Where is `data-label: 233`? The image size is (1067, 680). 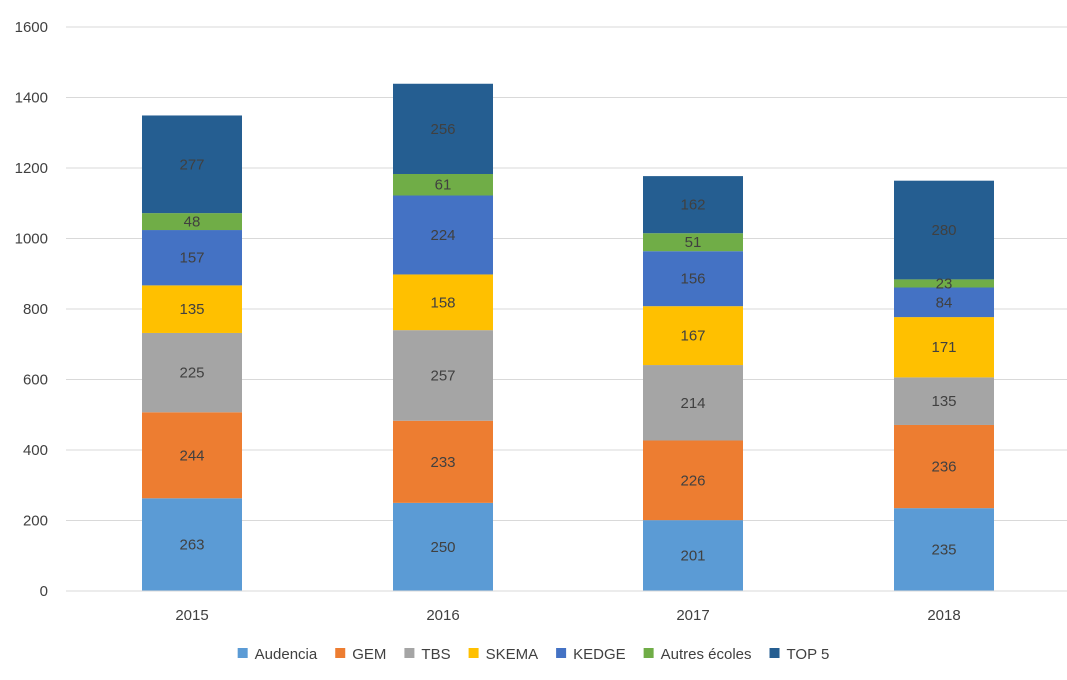
data-label: 233 is located at coordinates (442, 462).